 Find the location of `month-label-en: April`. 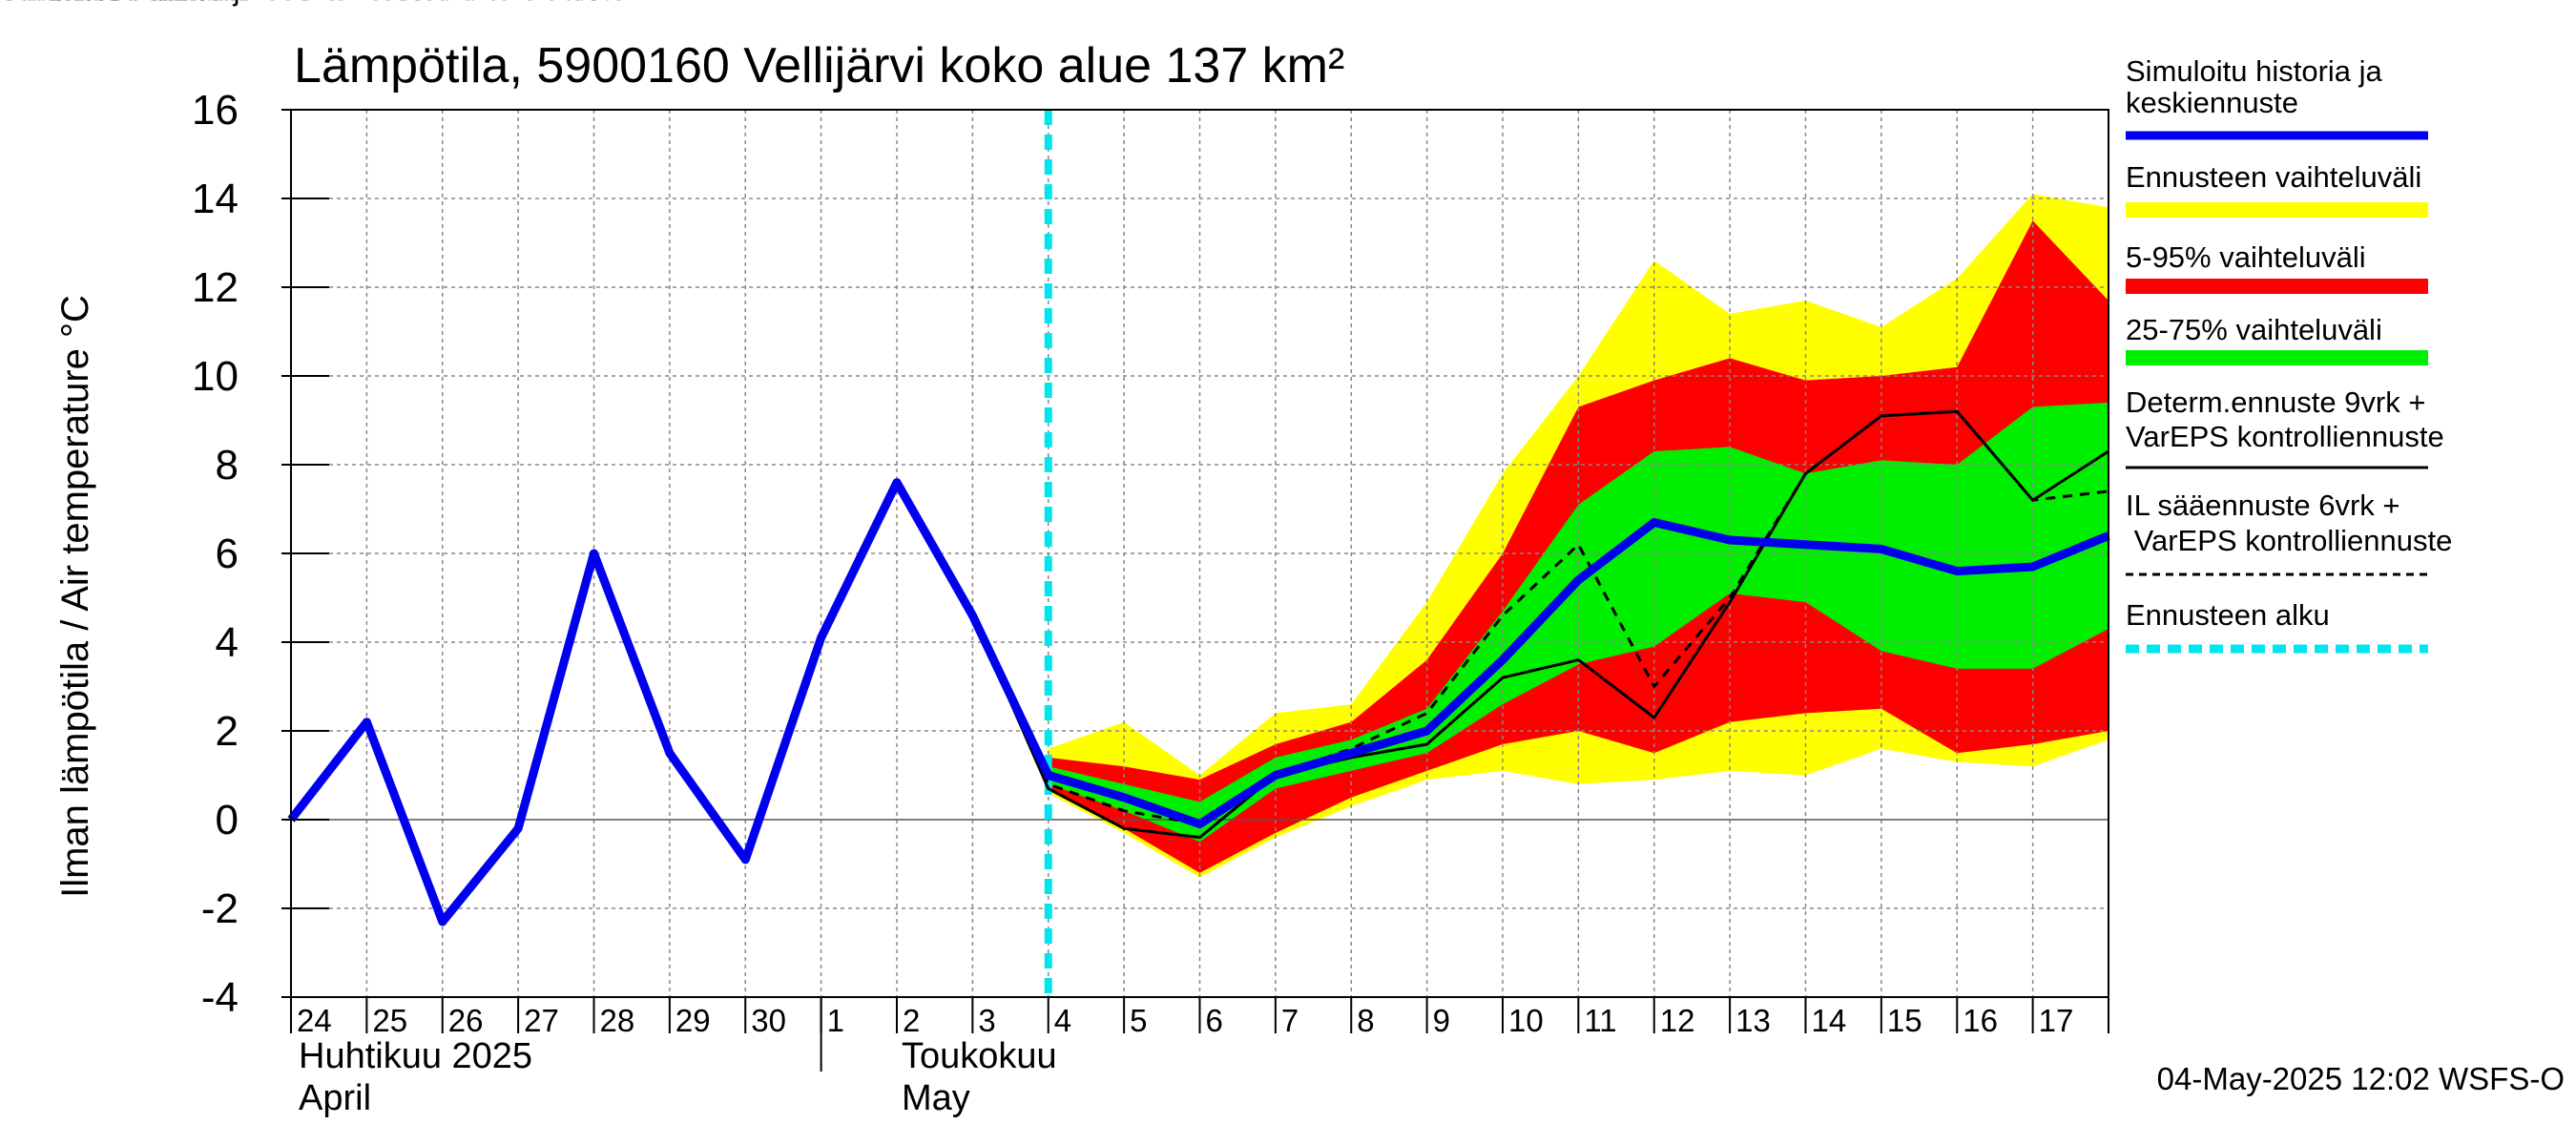

month-label-en: April is located at coordinates (335, 1098).